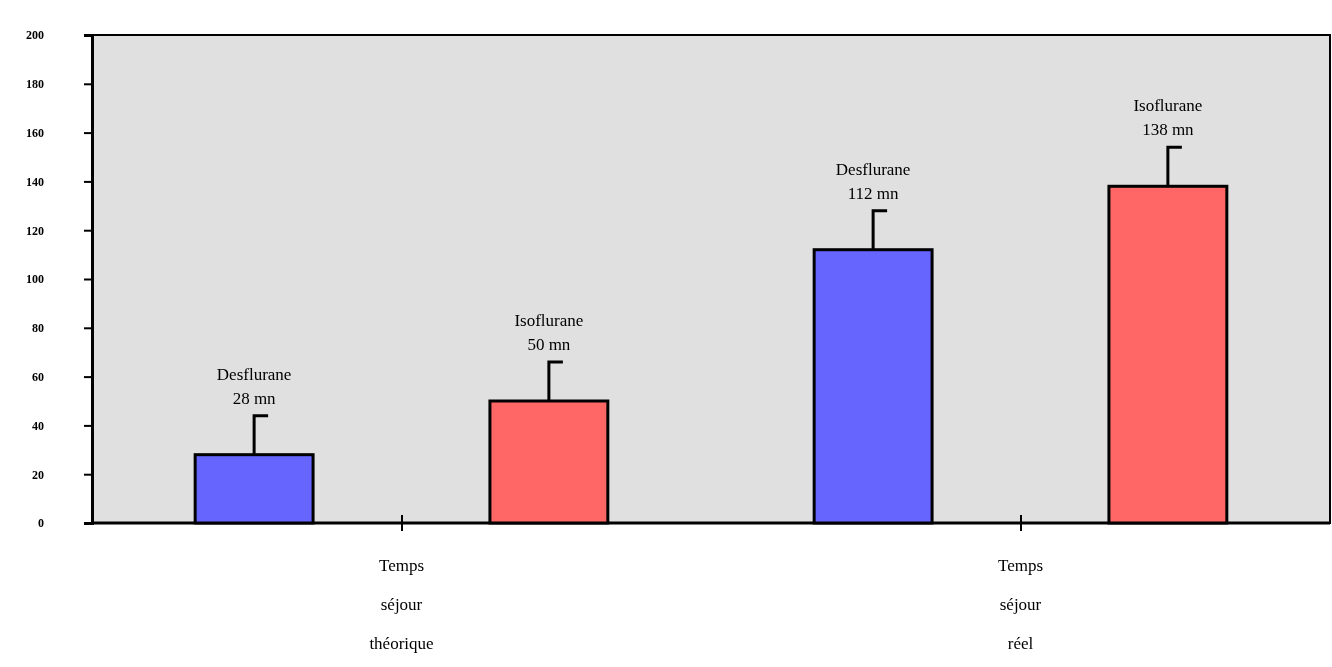  Describe the element at coordinates (41, 523) in the screenshot. I see `y-tick-label: 0` at that location.